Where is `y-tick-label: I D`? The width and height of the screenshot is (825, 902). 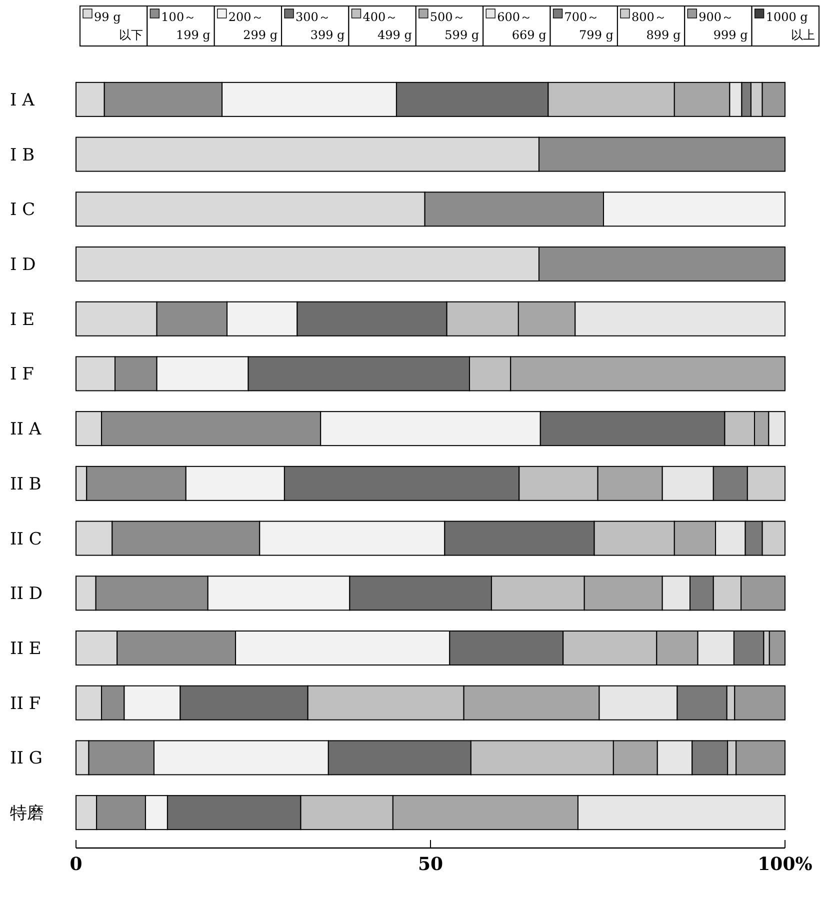 y-tick-label: I D is located at coordinates (23, 265).